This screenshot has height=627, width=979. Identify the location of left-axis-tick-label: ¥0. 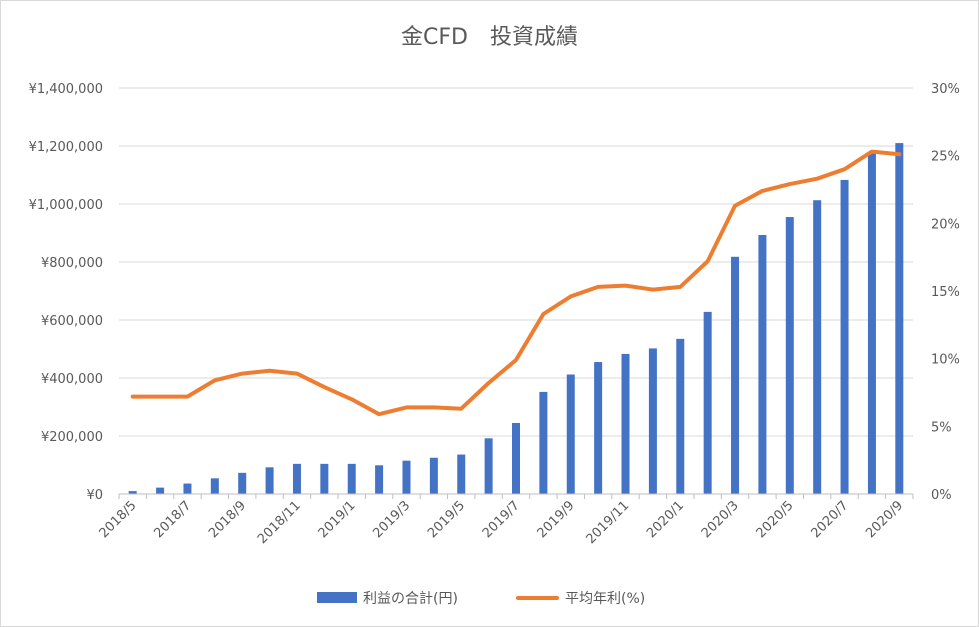
(94, 495).